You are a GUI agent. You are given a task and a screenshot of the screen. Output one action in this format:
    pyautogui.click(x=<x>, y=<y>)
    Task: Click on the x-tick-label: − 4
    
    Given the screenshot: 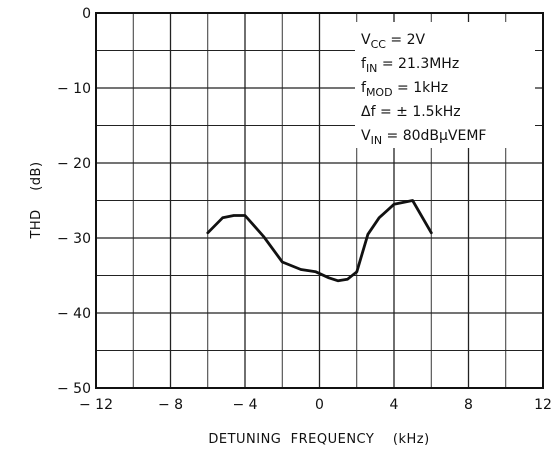 What is the action you would take?
    pyautogui.click(x=244, y=405)
    